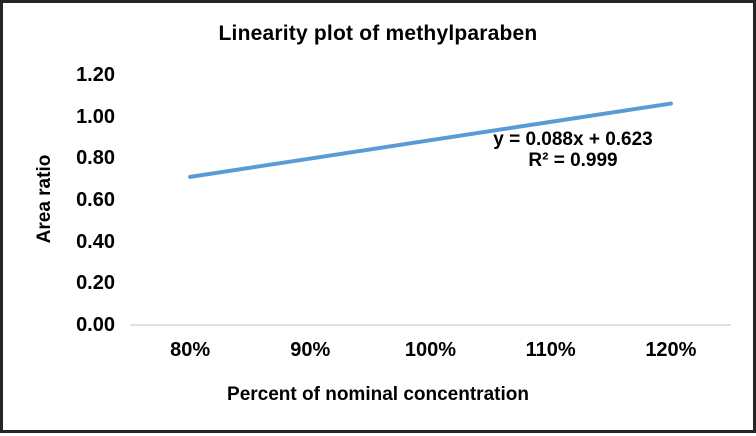 This screenshot has width=756, height=436. What do you see at coordinates (430, 350) in the screenshot?
I see `x-tick-label: 100%` at bounding box center [430, 350].